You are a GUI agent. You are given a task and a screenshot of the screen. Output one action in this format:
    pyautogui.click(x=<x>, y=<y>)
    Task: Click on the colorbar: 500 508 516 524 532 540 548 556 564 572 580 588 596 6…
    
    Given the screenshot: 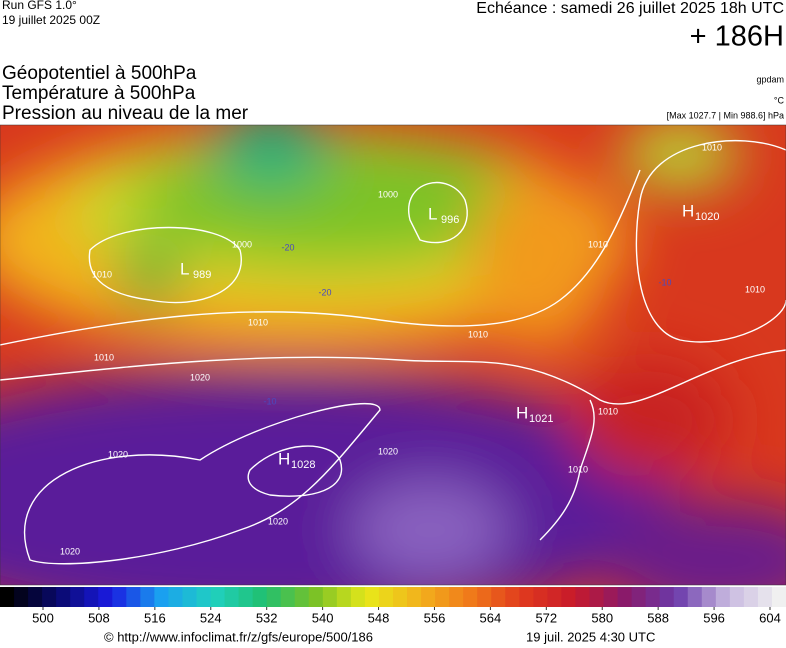 What is the action you would take?
    pyautogui.click(x=393, y=606)
    